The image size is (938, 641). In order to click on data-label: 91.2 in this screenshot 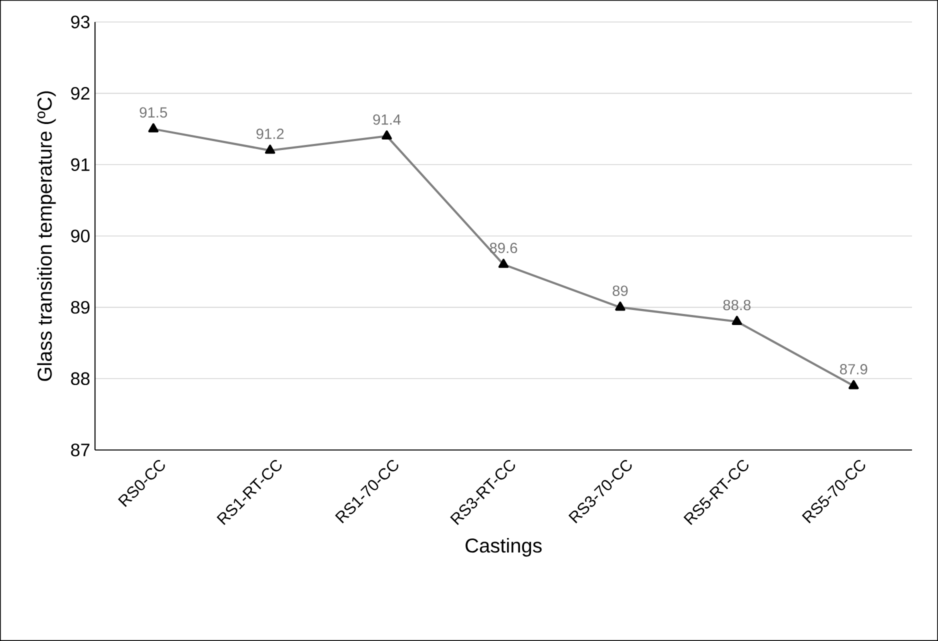, I will do `click(270, 134)`.